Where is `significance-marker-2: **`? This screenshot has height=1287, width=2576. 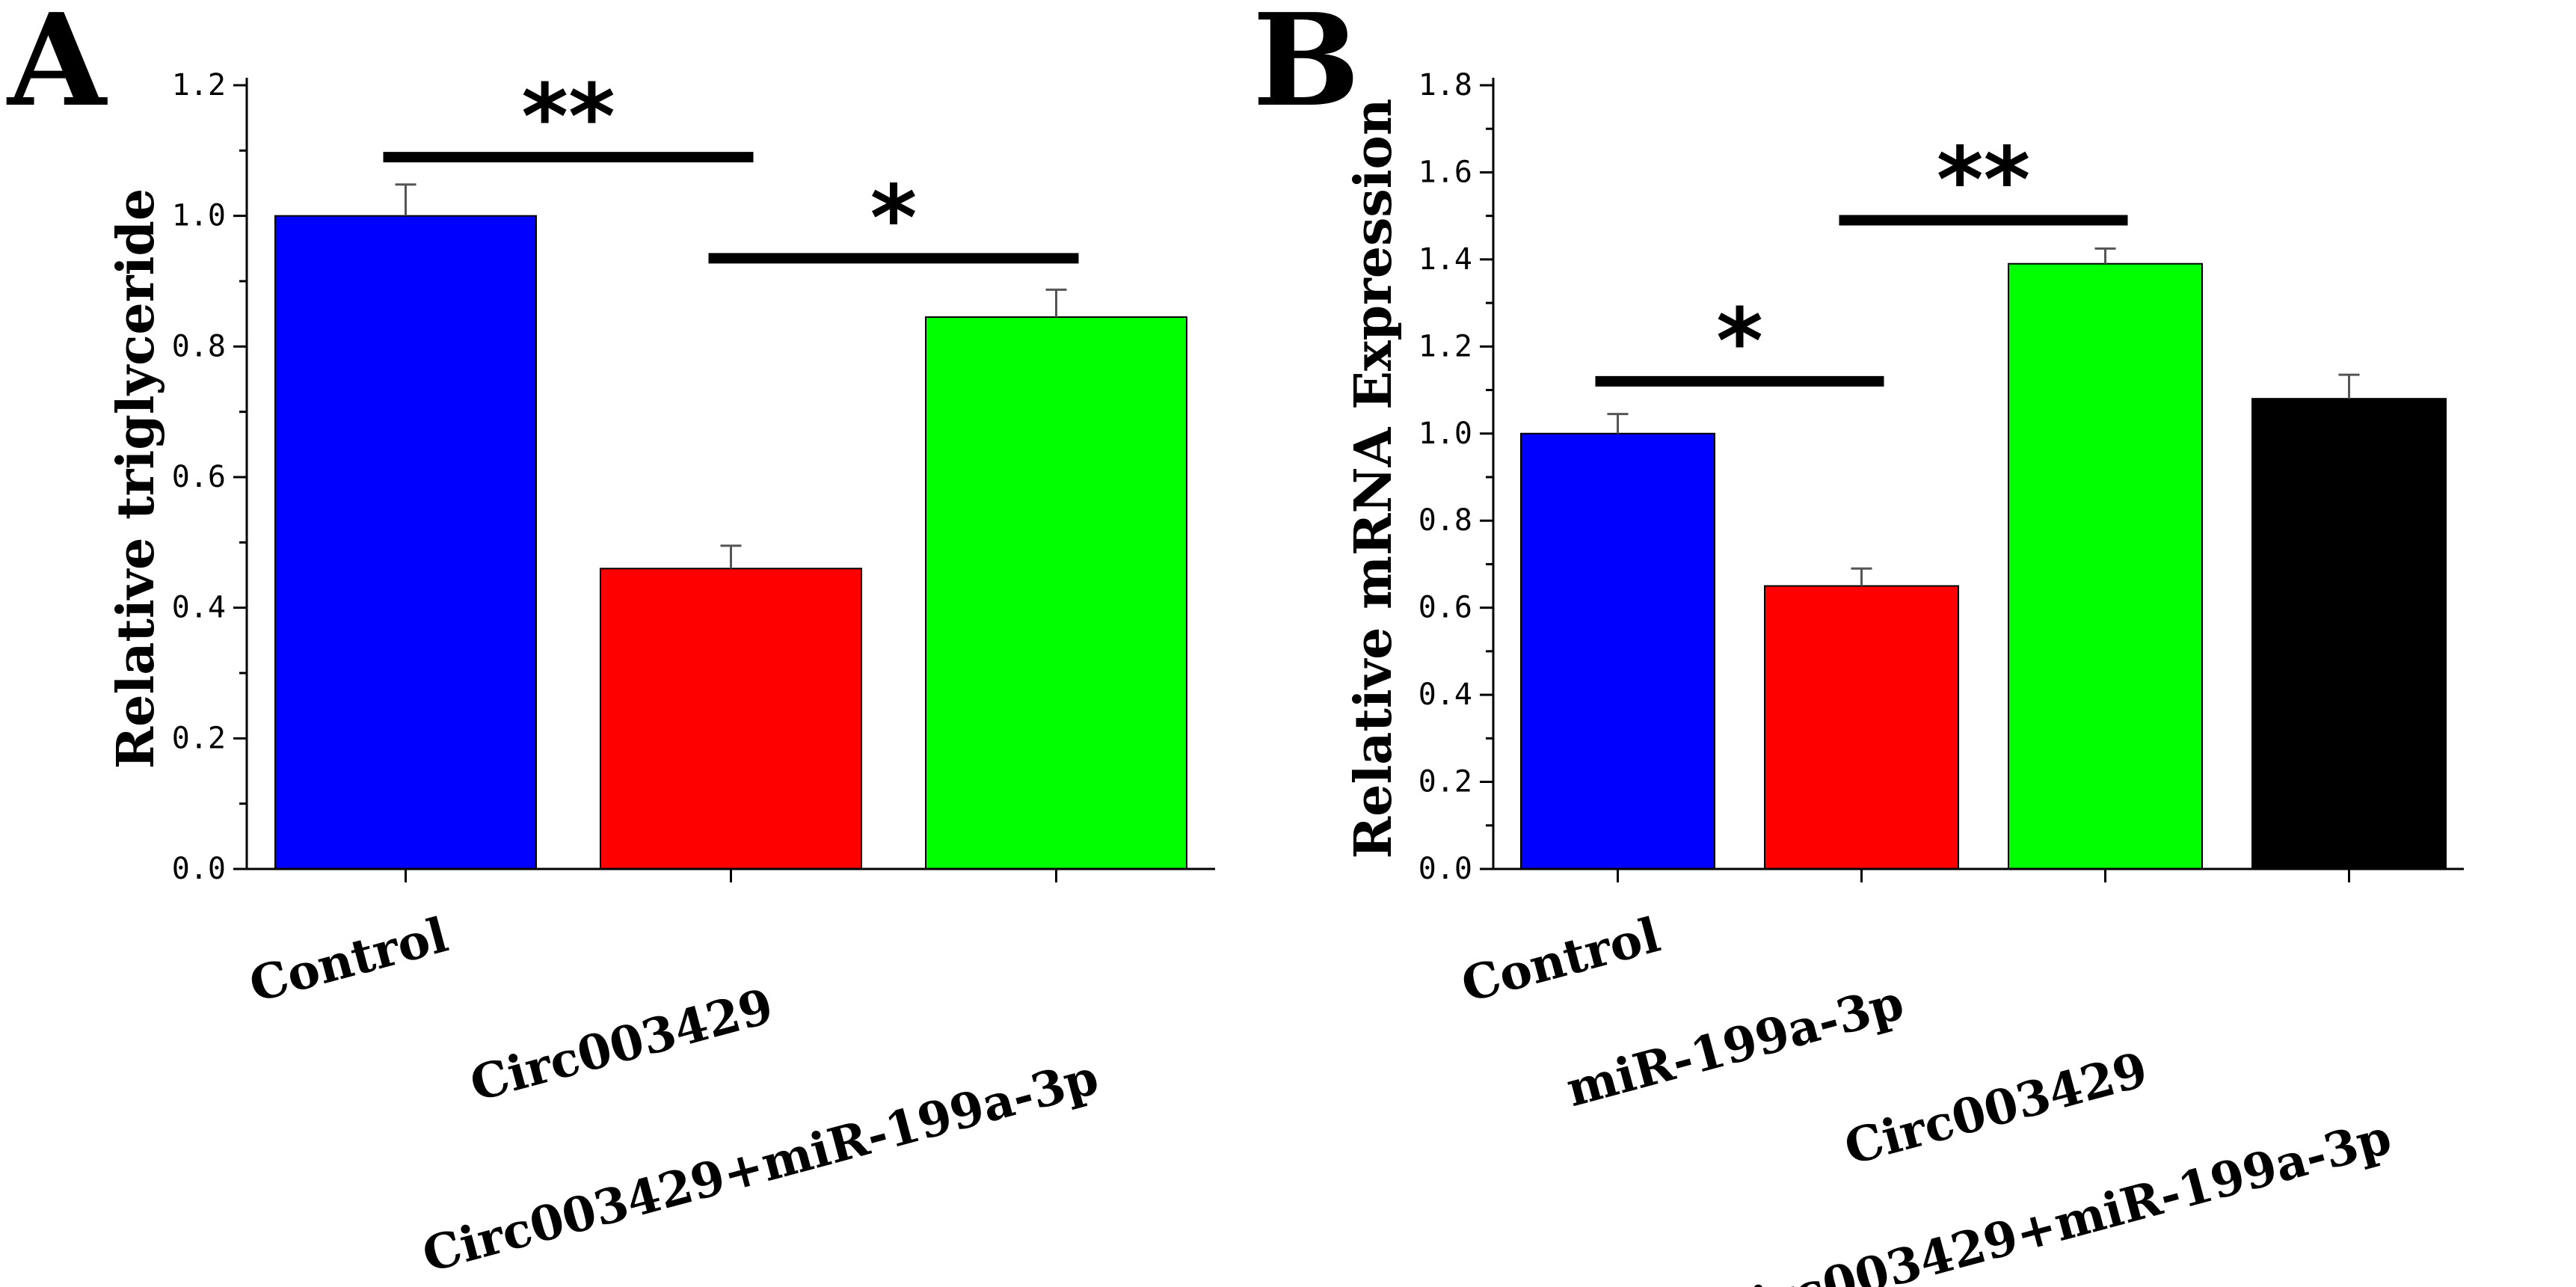
significance-marker-2: ** is located at coordinates (1984, 181).